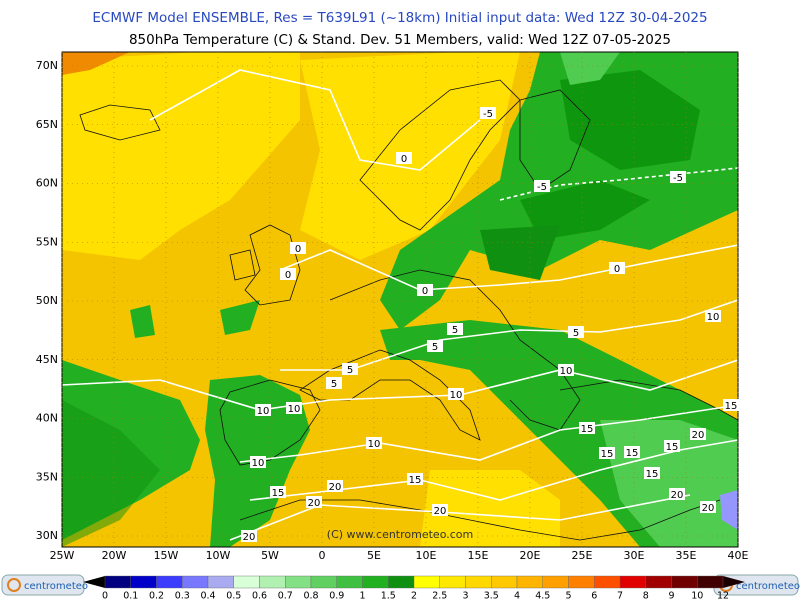 This screenshot has width=800, height=600. What do you see at coordinates (568, 595) in the screenshot?
I see `colorbar-label: 5` at bounding box center [568, 595].